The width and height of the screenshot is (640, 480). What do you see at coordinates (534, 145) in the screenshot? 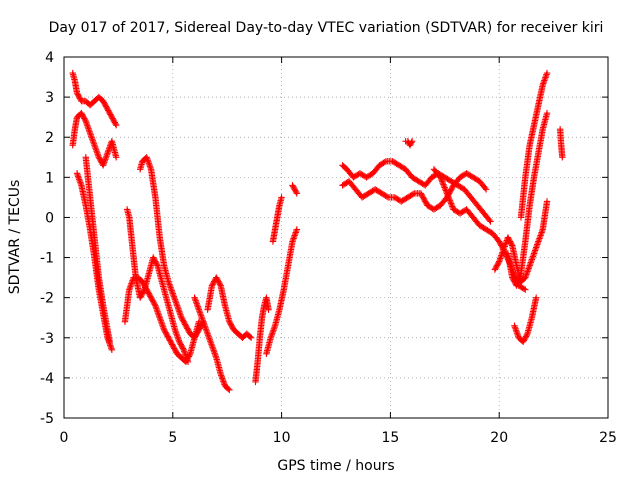
I see `series-track-t` at bounding box center [534, 145].